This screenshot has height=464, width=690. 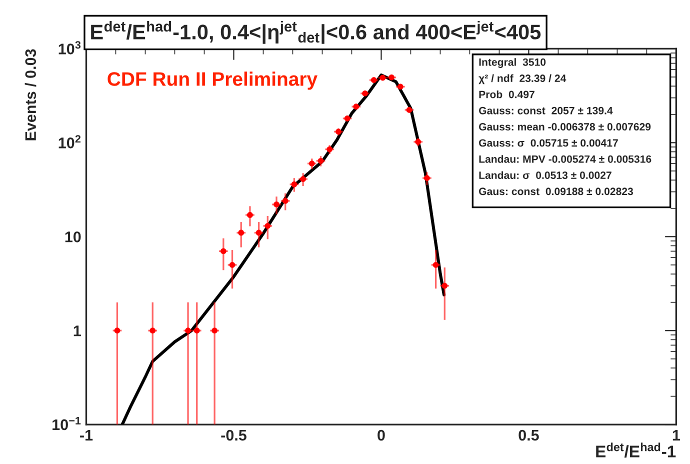 What do you see at coordinates (545, 175) in the screenshot?
I see `annotation: Landau: σ 0.0513 ± 0.0027` at bounding box center [545, 175].